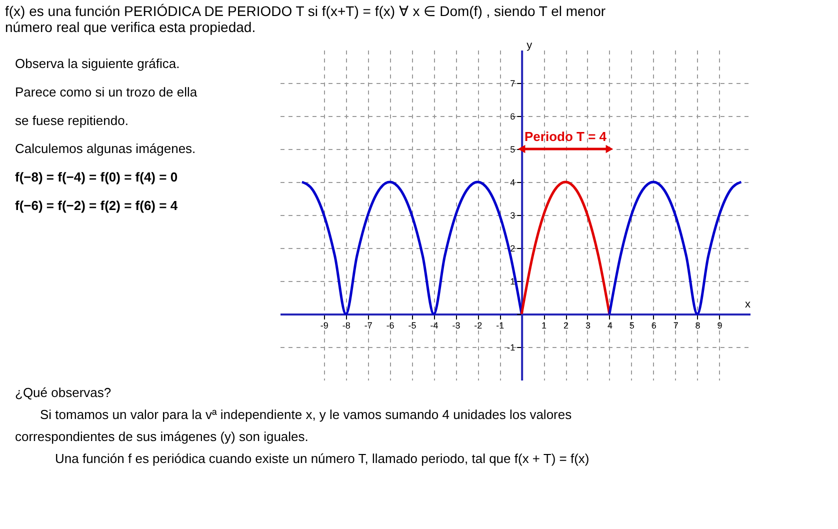 The height and width of the screenshot is (529, 838). Describe the element at coordinates (96, 177) in the screenshot. I see `text: f(−8) = f(−4) = f(0) = f(4) = 0` at that location.